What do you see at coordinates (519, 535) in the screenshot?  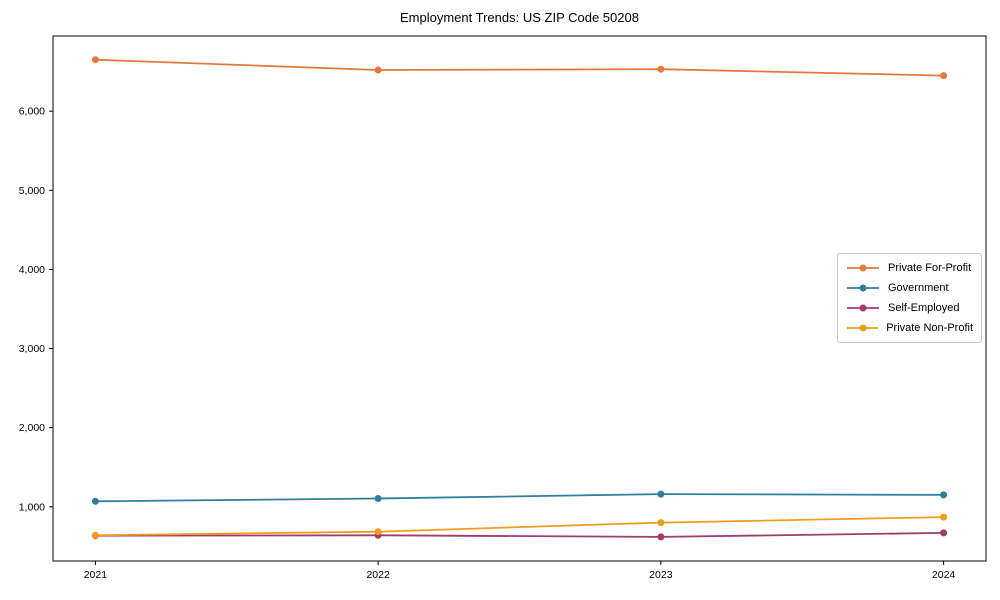 I see `series-line-self-employed` at bounding box center [519, 535].